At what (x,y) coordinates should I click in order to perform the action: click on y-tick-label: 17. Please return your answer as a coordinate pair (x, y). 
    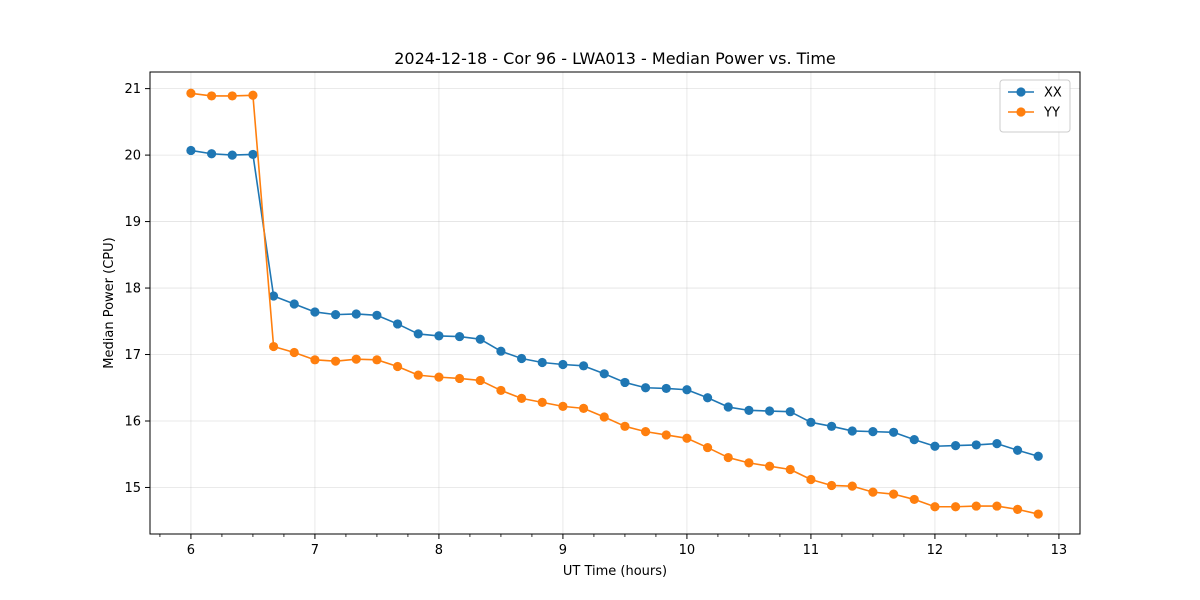
    Looking at the image, I should click on (132, 355).